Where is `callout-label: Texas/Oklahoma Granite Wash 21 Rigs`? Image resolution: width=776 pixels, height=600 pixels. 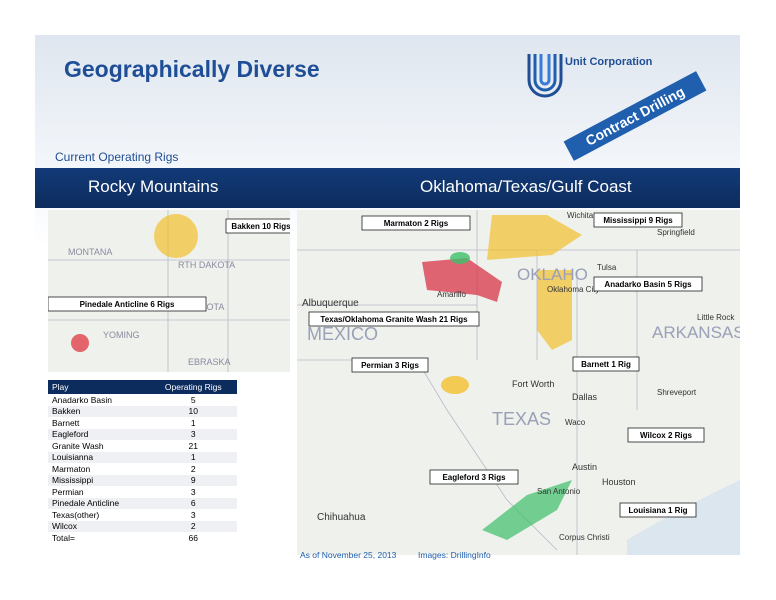
callout-label: Texas/Oklahoma Granite Wash 21 Rigs is located at coordinates (394, 319).